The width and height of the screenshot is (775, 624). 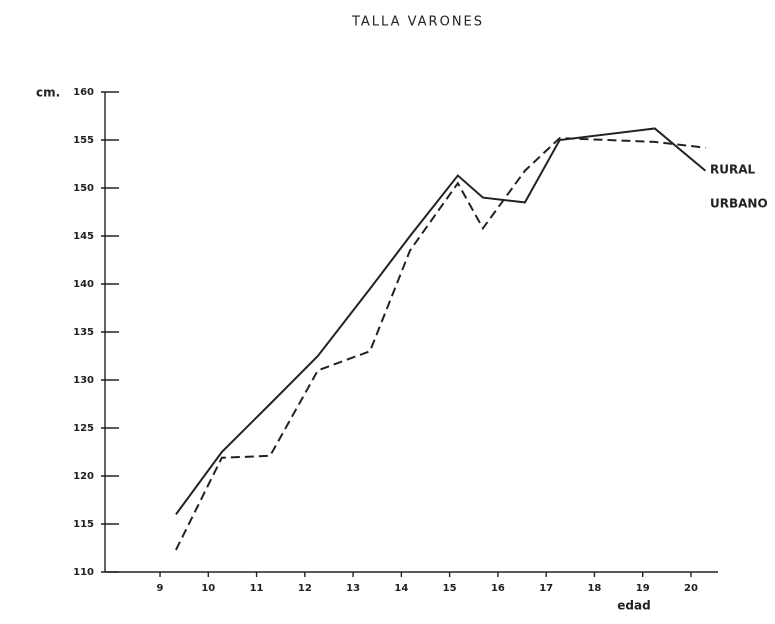 What do you see at coordinates (257, 588) in the screenshot?
I see `x-tick-label: 11` at bounding box center [257, 588].